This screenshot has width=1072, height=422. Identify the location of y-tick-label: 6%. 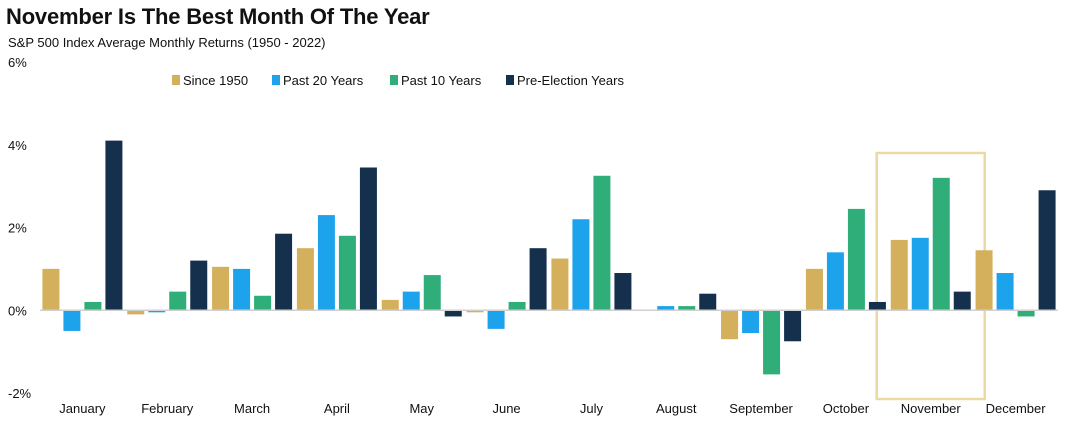
(17, 62).